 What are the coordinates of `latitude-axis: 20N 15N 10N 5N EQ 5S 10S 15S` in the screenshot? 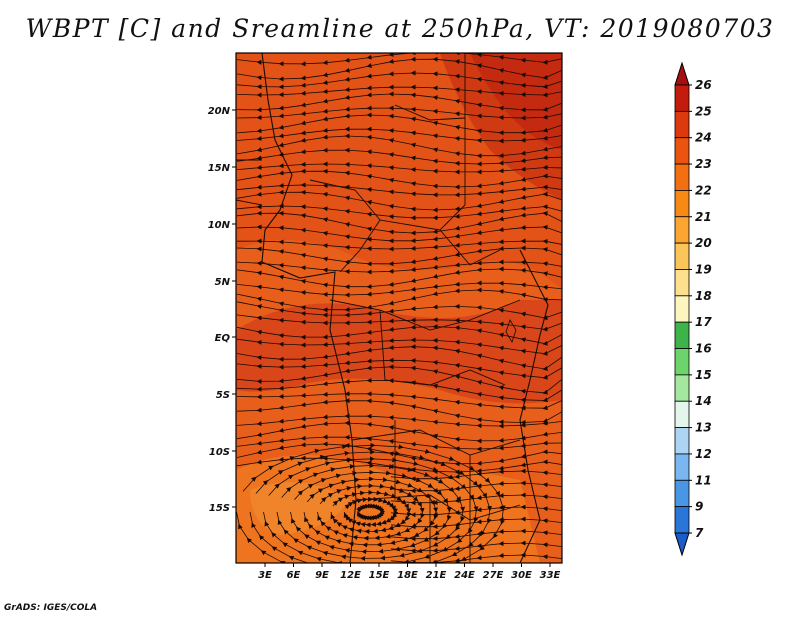 It's located at (222, 310).